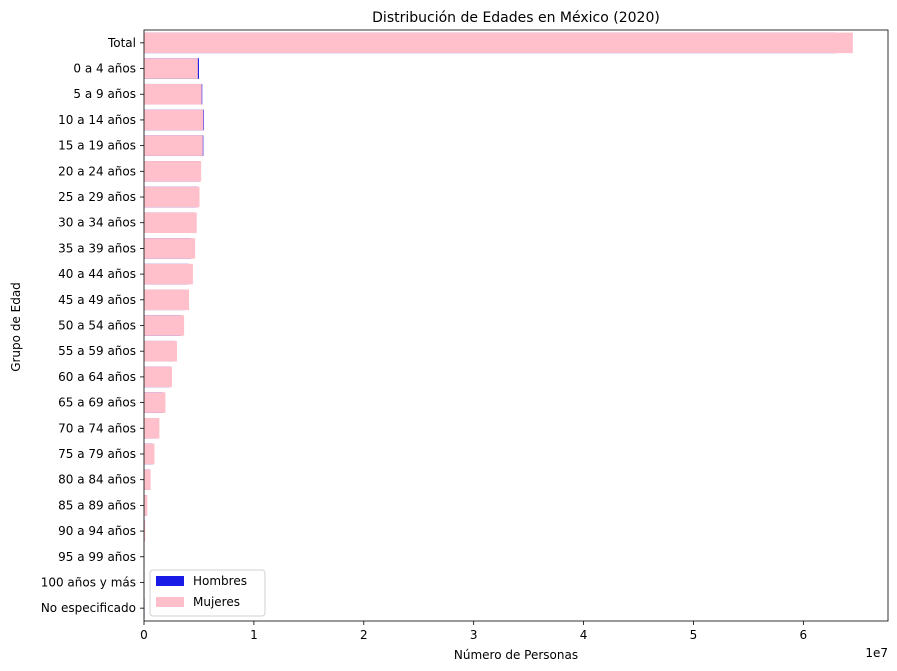  I want to click on y-tick-label: Total, so click(121, 43).